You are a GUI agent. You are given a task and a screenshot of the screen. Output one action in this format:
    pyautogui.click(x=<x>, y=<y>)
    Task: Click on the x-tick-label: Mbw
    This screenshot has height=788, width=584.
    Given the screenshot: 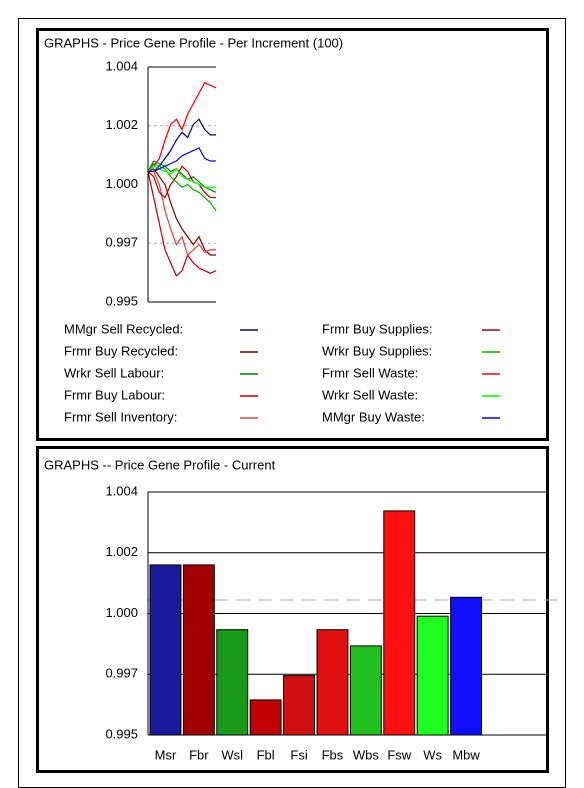 What is the action you would take?
    pyautogui.click(x=466, y=754)
    